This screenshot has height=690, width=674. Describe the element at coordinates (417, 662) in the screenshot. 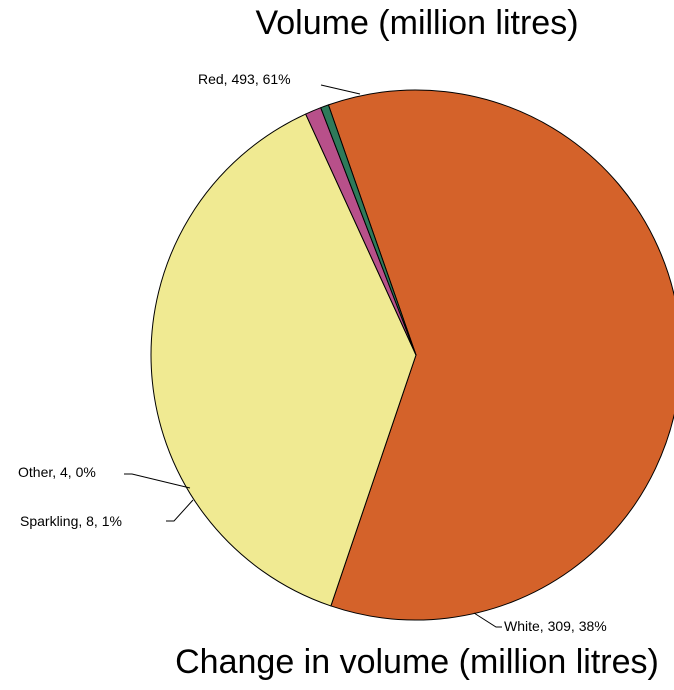

I see `second-chart-title: Change in volume (million litres)` at that location.